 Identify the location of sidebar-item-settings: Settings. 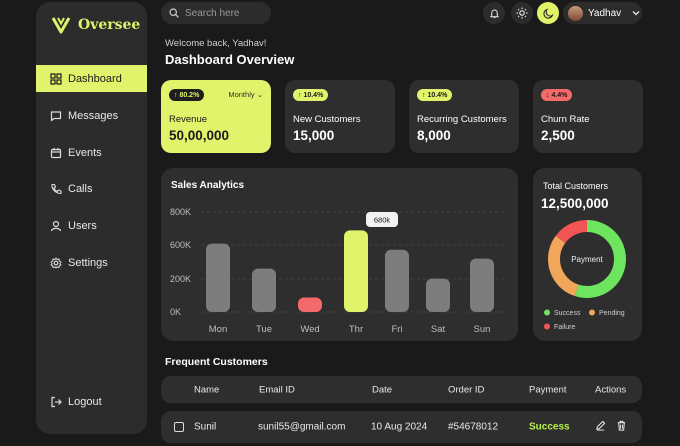
(91, 262).